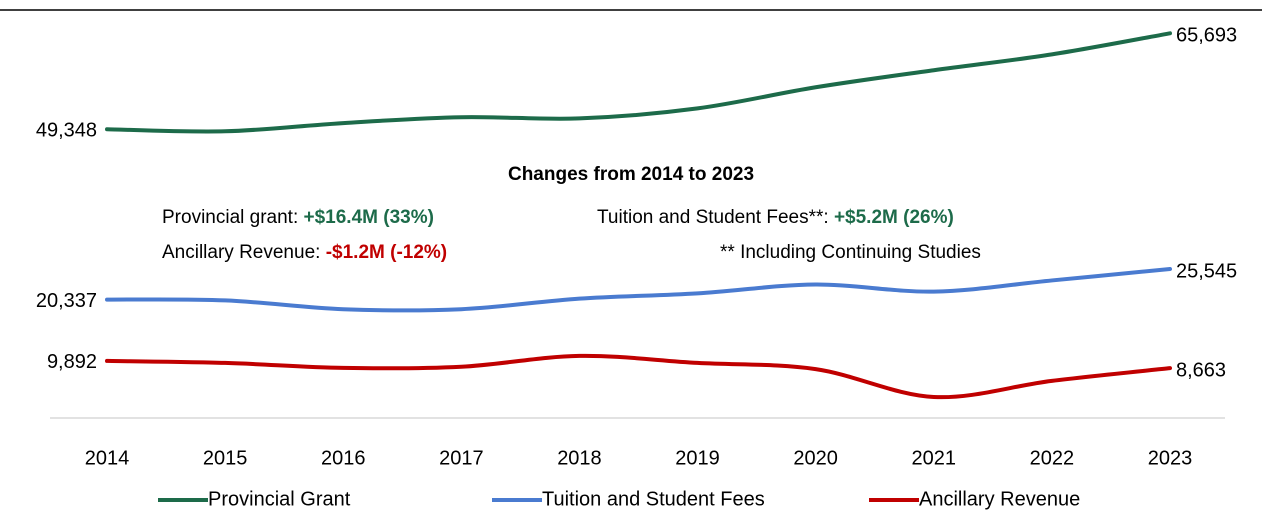  Describe the element at coordinates (107, 458) in the screenshot. I see `x-tick-label: 2014` at that location.